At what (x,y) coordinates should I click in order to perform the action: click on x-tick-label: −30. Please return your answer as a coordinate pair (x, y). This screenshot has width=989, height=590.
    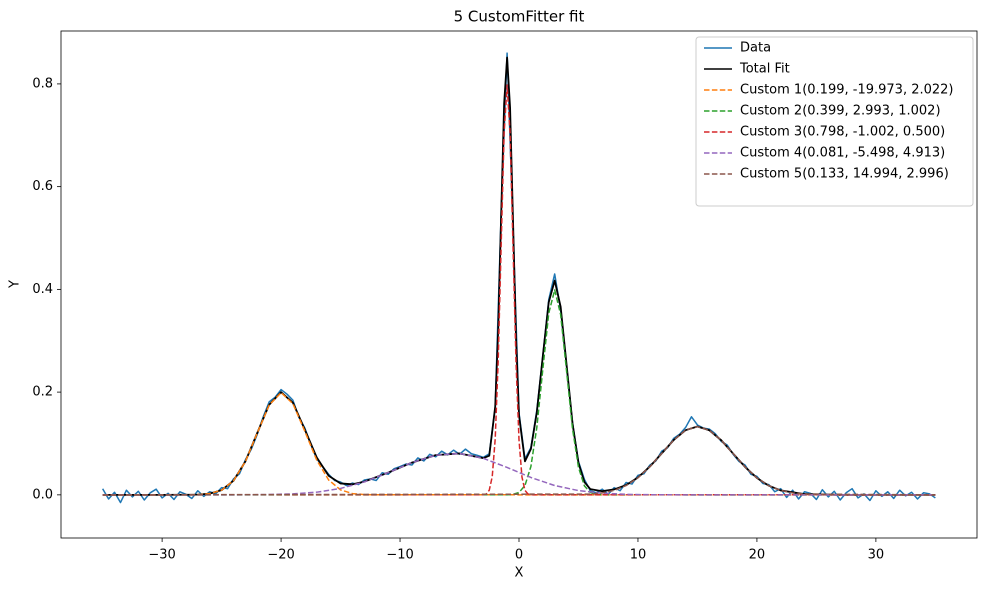
    Looking at the image, I should click on (161, 555).